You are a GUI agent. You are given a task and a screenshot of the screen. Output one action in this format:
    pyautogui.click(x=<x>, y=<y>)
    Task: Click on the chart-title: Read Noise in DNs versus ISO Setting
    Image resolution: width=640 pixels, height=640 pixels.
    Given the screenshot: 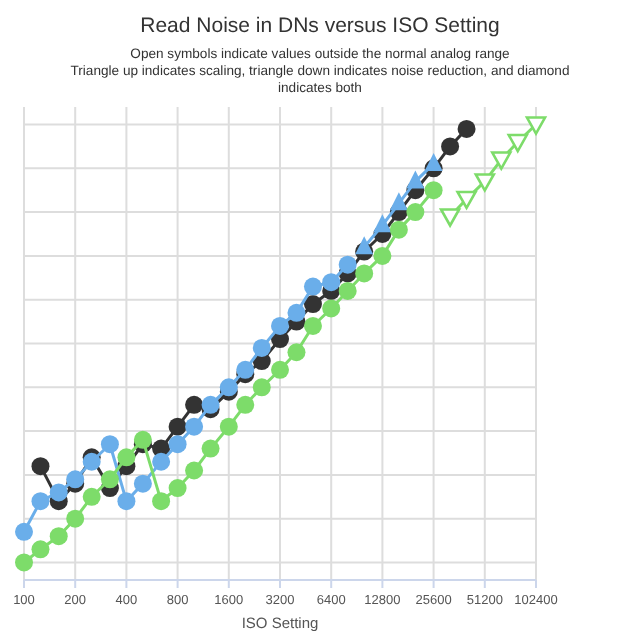 What is the action you would take?
    pyautogui.click(x=320, y=26)
    